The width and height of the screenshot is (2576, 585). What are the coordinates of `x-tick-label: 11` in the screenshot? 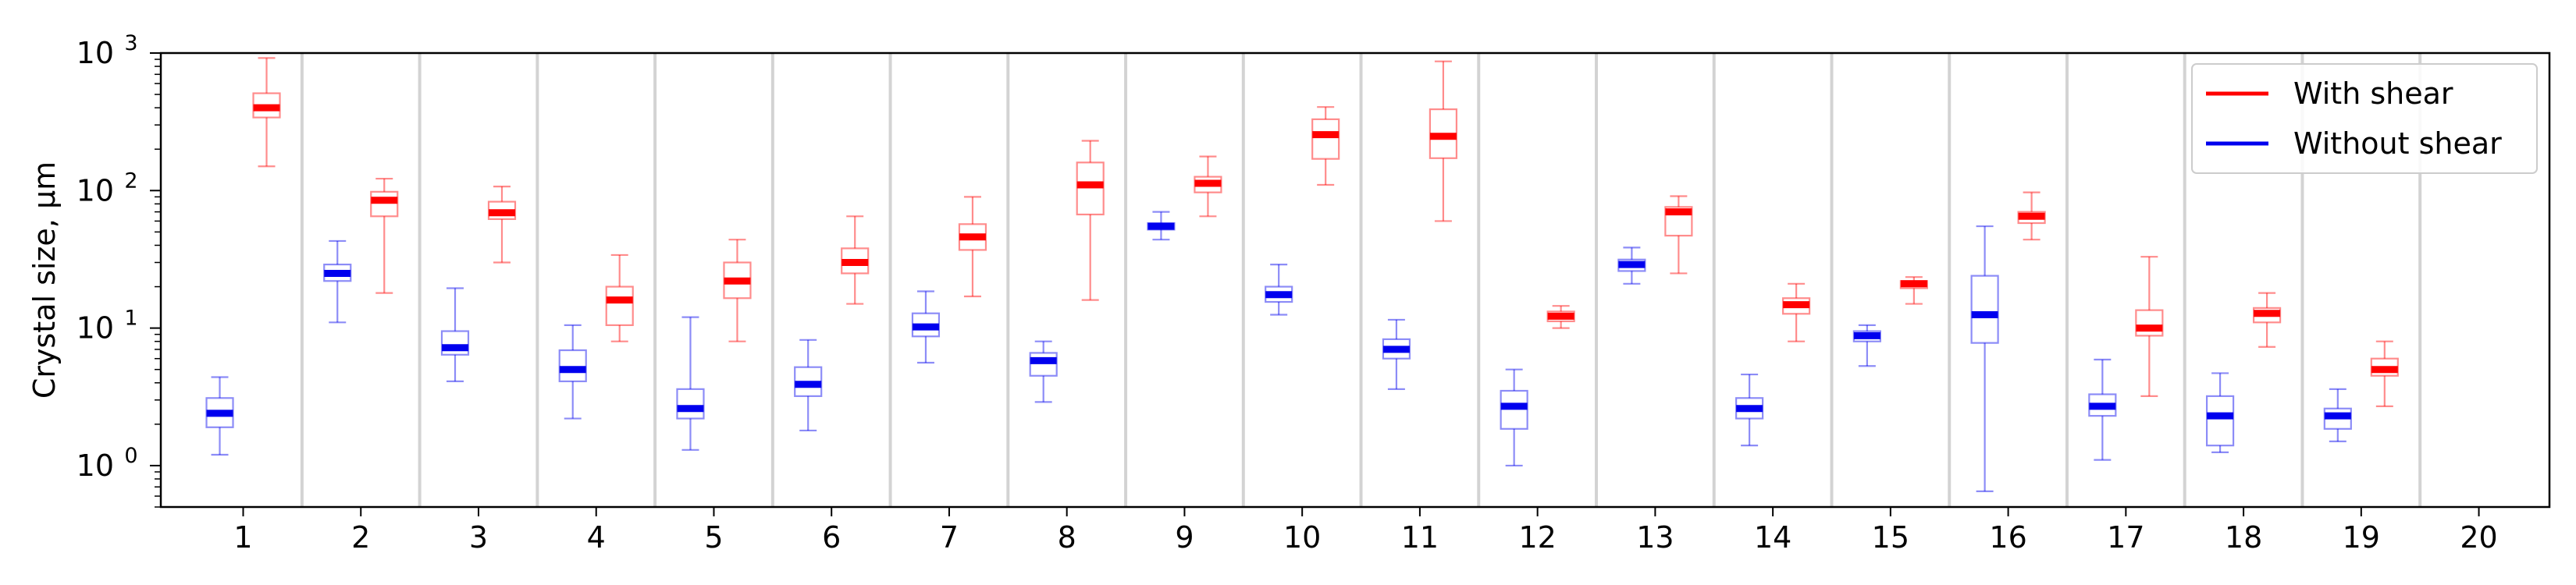 It's located at (1420, 538).